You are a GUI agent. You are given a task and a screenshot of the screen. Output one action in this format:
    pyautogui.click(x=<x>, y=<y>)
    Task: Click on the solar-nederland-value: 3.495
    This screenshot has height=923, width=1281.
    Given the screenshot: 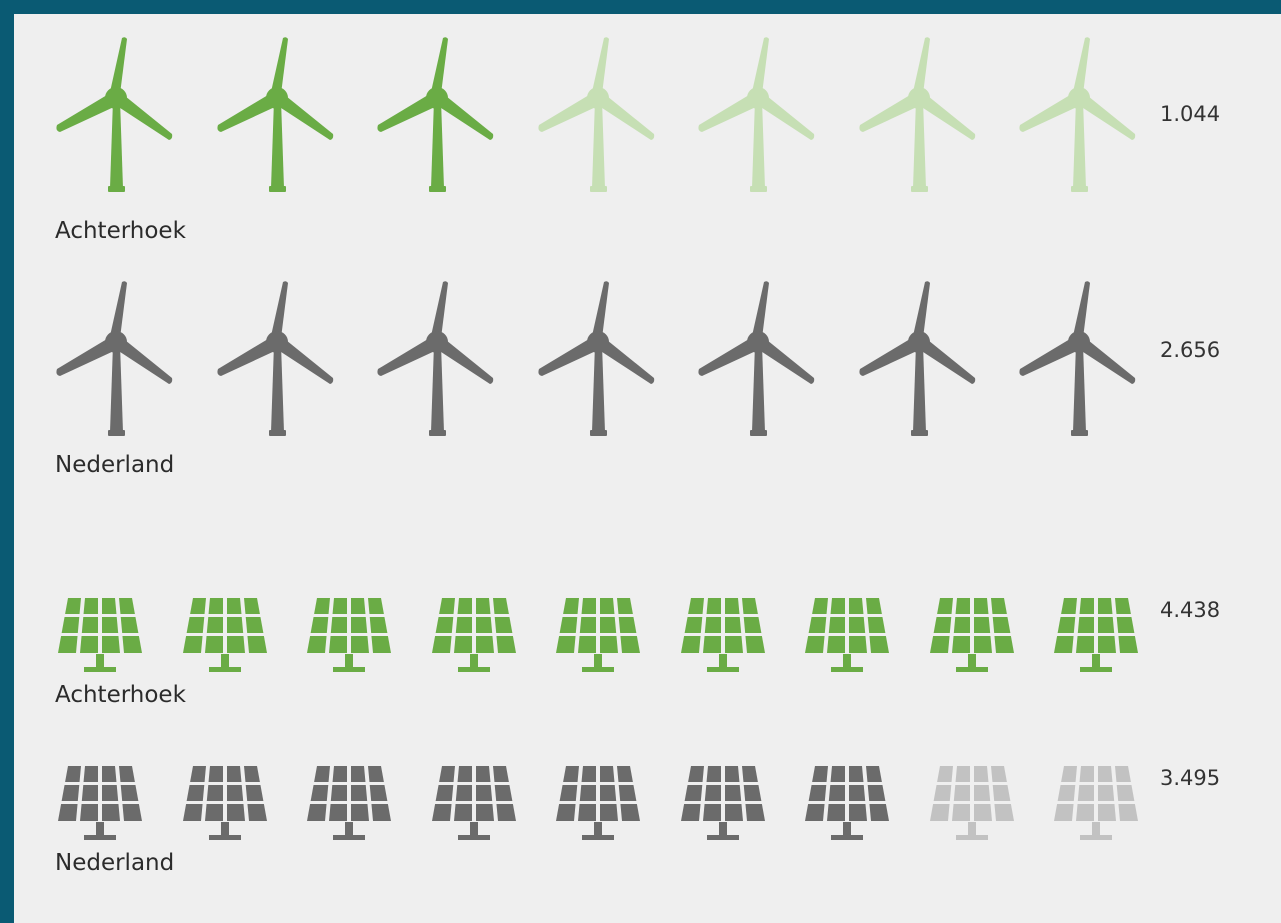 What is the action you would take?
    pyautogui.click(x=1190, y=778)
    